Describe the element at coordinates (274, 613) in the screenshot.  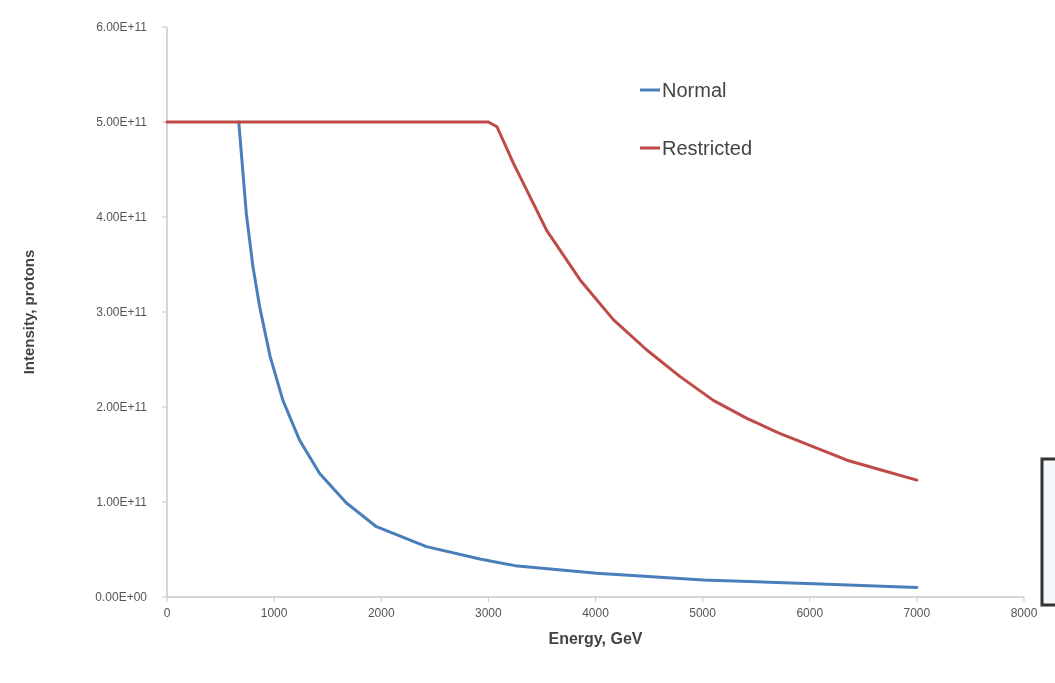
I see `x-tick-label: 1000` at that location.